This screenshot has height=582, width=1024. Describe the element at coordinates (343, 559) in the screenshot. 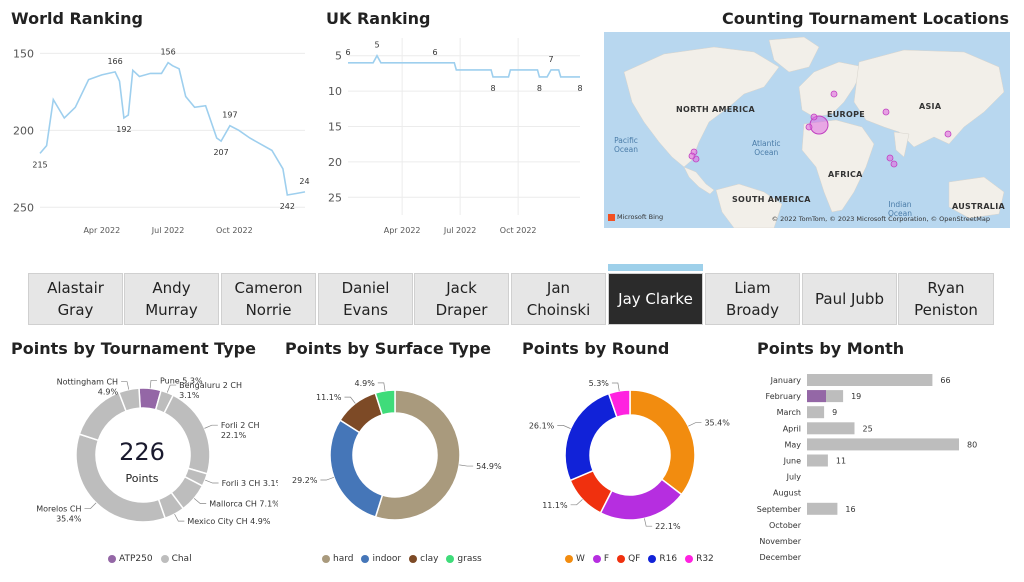

I see `legend-label: hard` at that location.